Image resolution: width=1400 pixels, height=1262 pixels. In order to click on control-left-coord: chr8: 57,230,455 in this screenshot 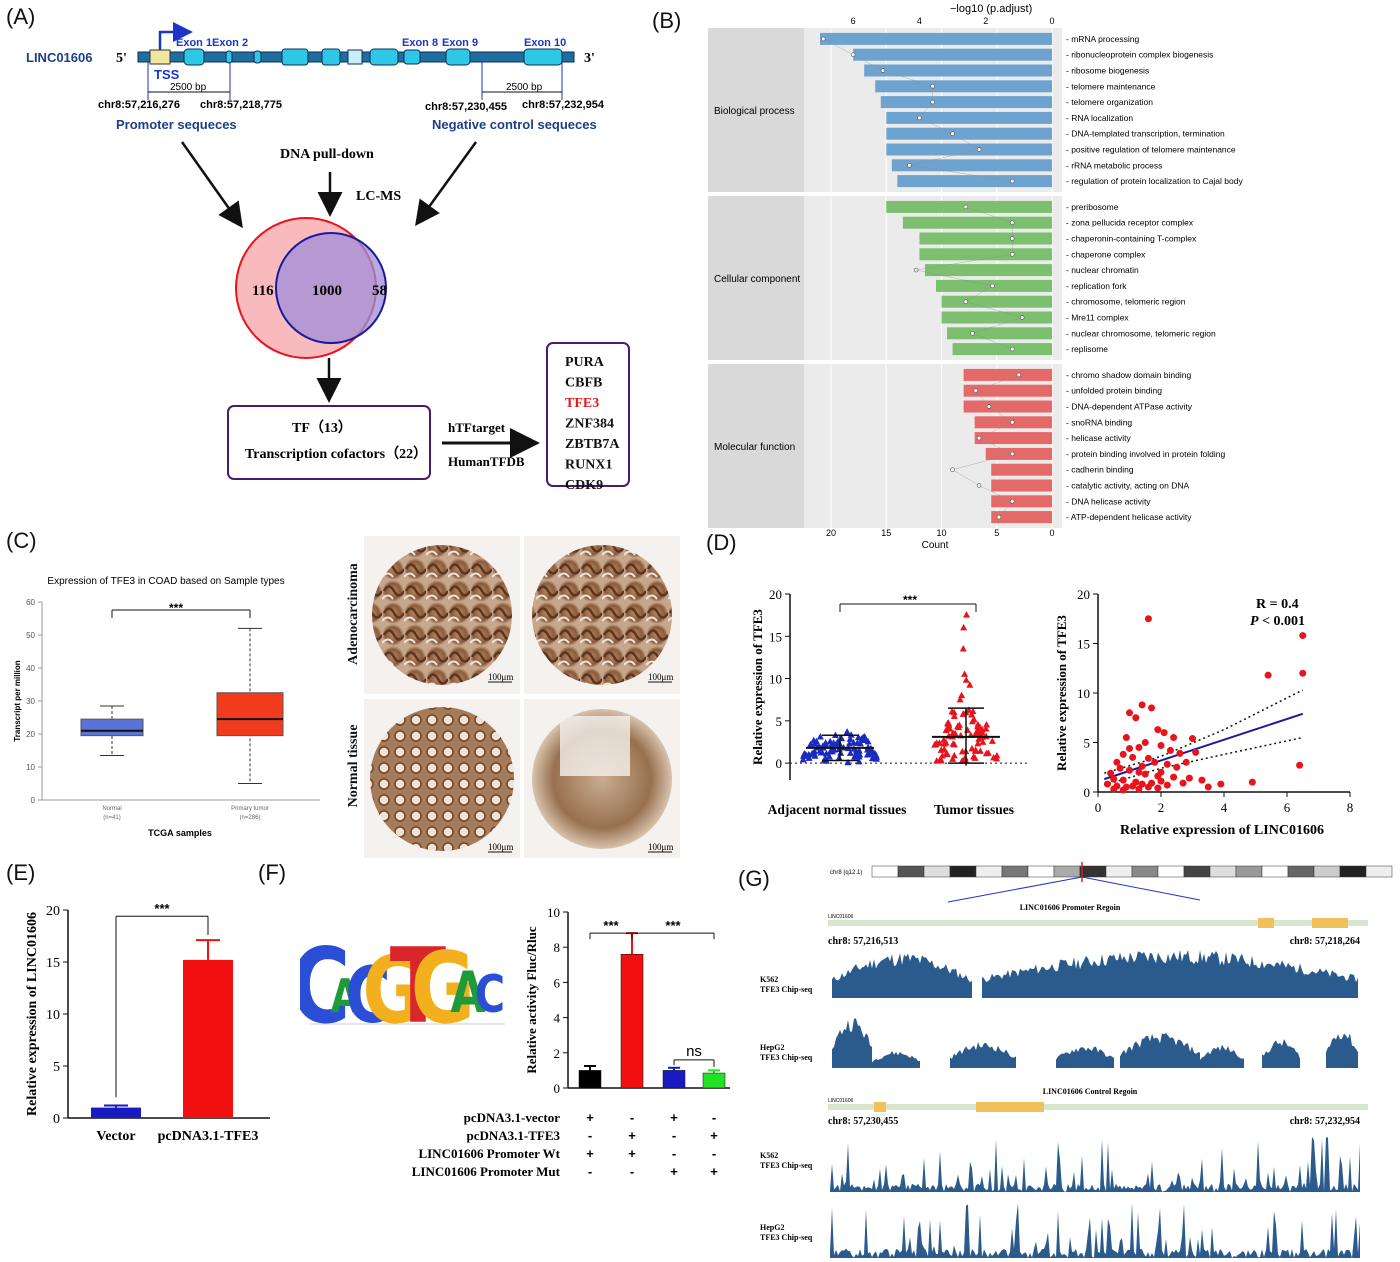, I will do `click(863, 1121)`.